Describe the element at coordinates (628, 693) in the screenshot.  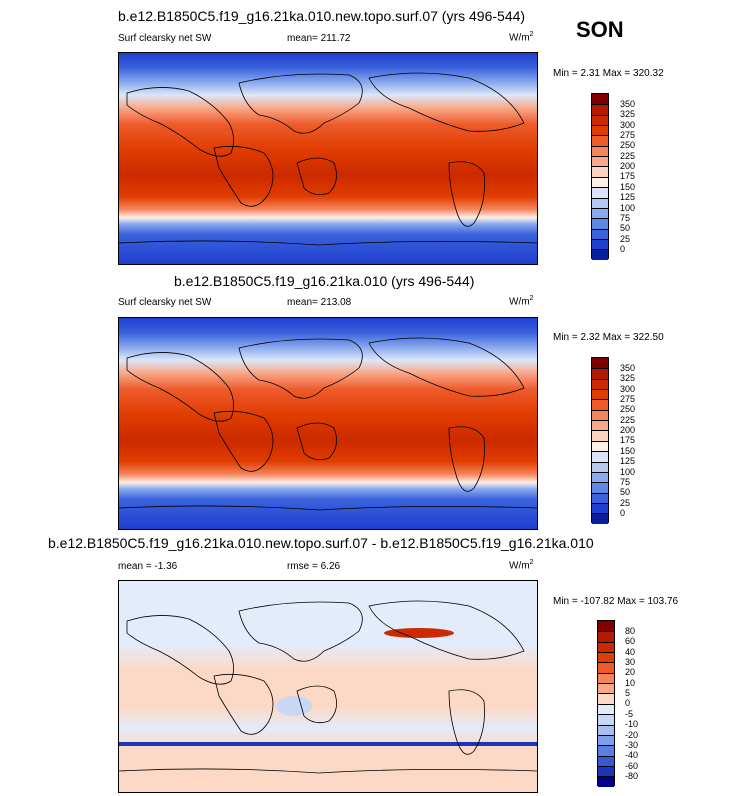
I see `colorbar3-label: 5` at that location.